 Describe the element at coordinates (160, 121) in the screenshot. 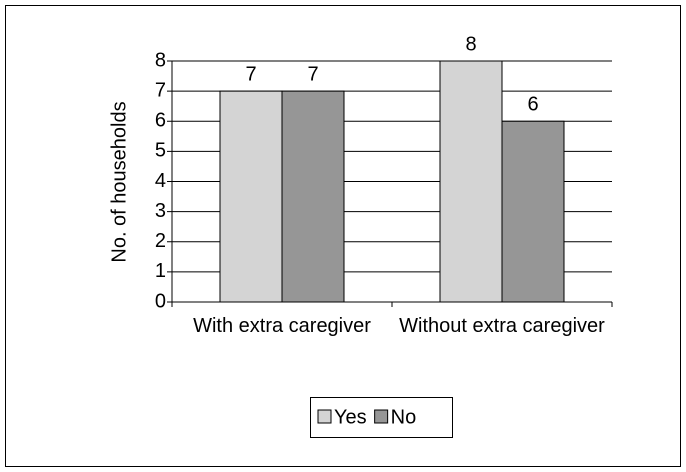

I see `y-tick-label: 6` at that location.